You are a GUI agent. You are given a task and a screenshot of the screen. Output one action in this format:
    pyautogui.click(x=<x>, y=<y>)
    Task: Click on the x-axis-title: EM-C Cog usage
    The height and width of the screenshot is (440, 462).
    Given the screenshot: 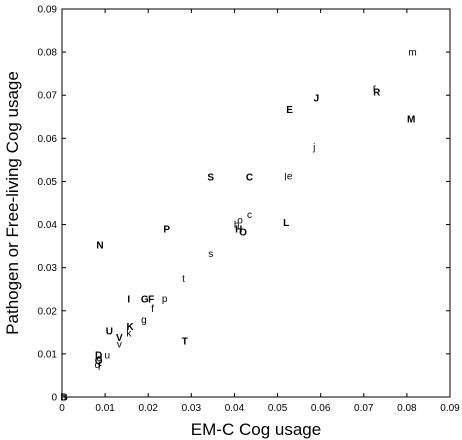 What is the action you would take?
    pyautogui.click(x=256, y=429)
    